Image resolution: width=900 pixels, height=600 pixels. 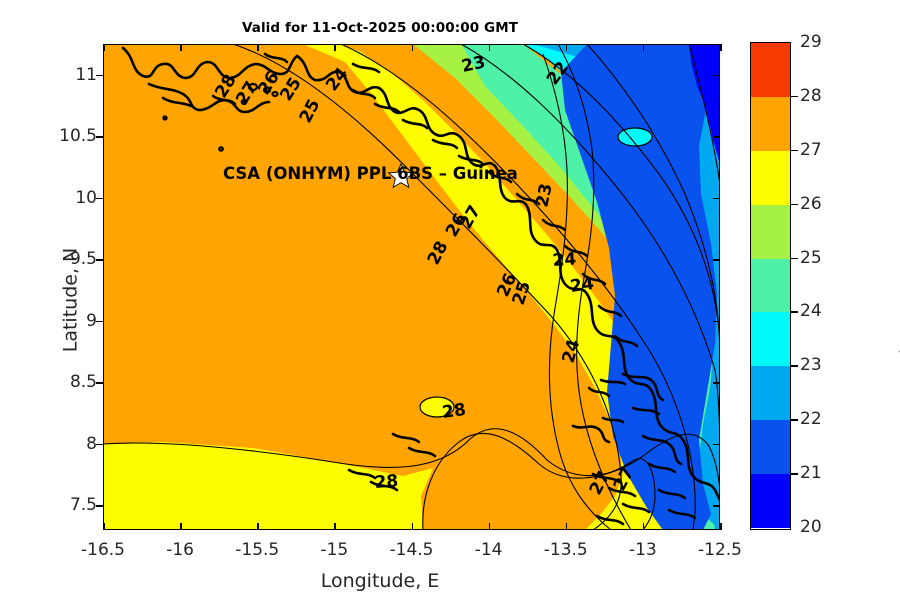 I want to click on x-tick-label--13: -13, so click(x=642, y=550).